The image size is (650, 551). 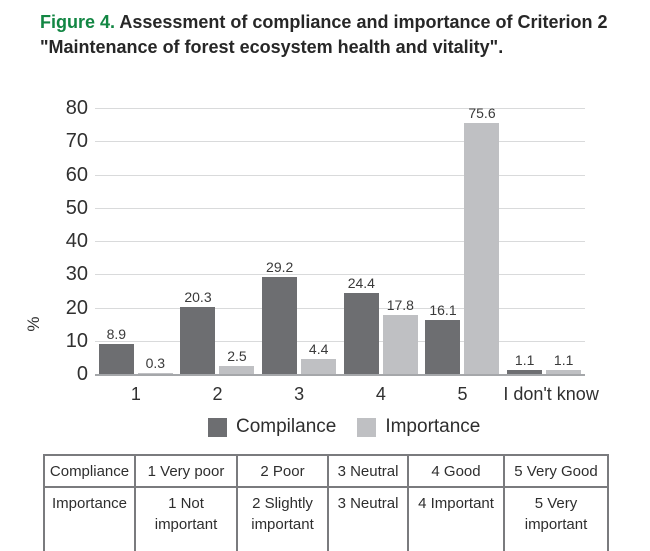 What do you see at coordinates (482, 239) in the screenshot?
I see `bar-importance-5: 75.6` at bounding box center [482, 239].